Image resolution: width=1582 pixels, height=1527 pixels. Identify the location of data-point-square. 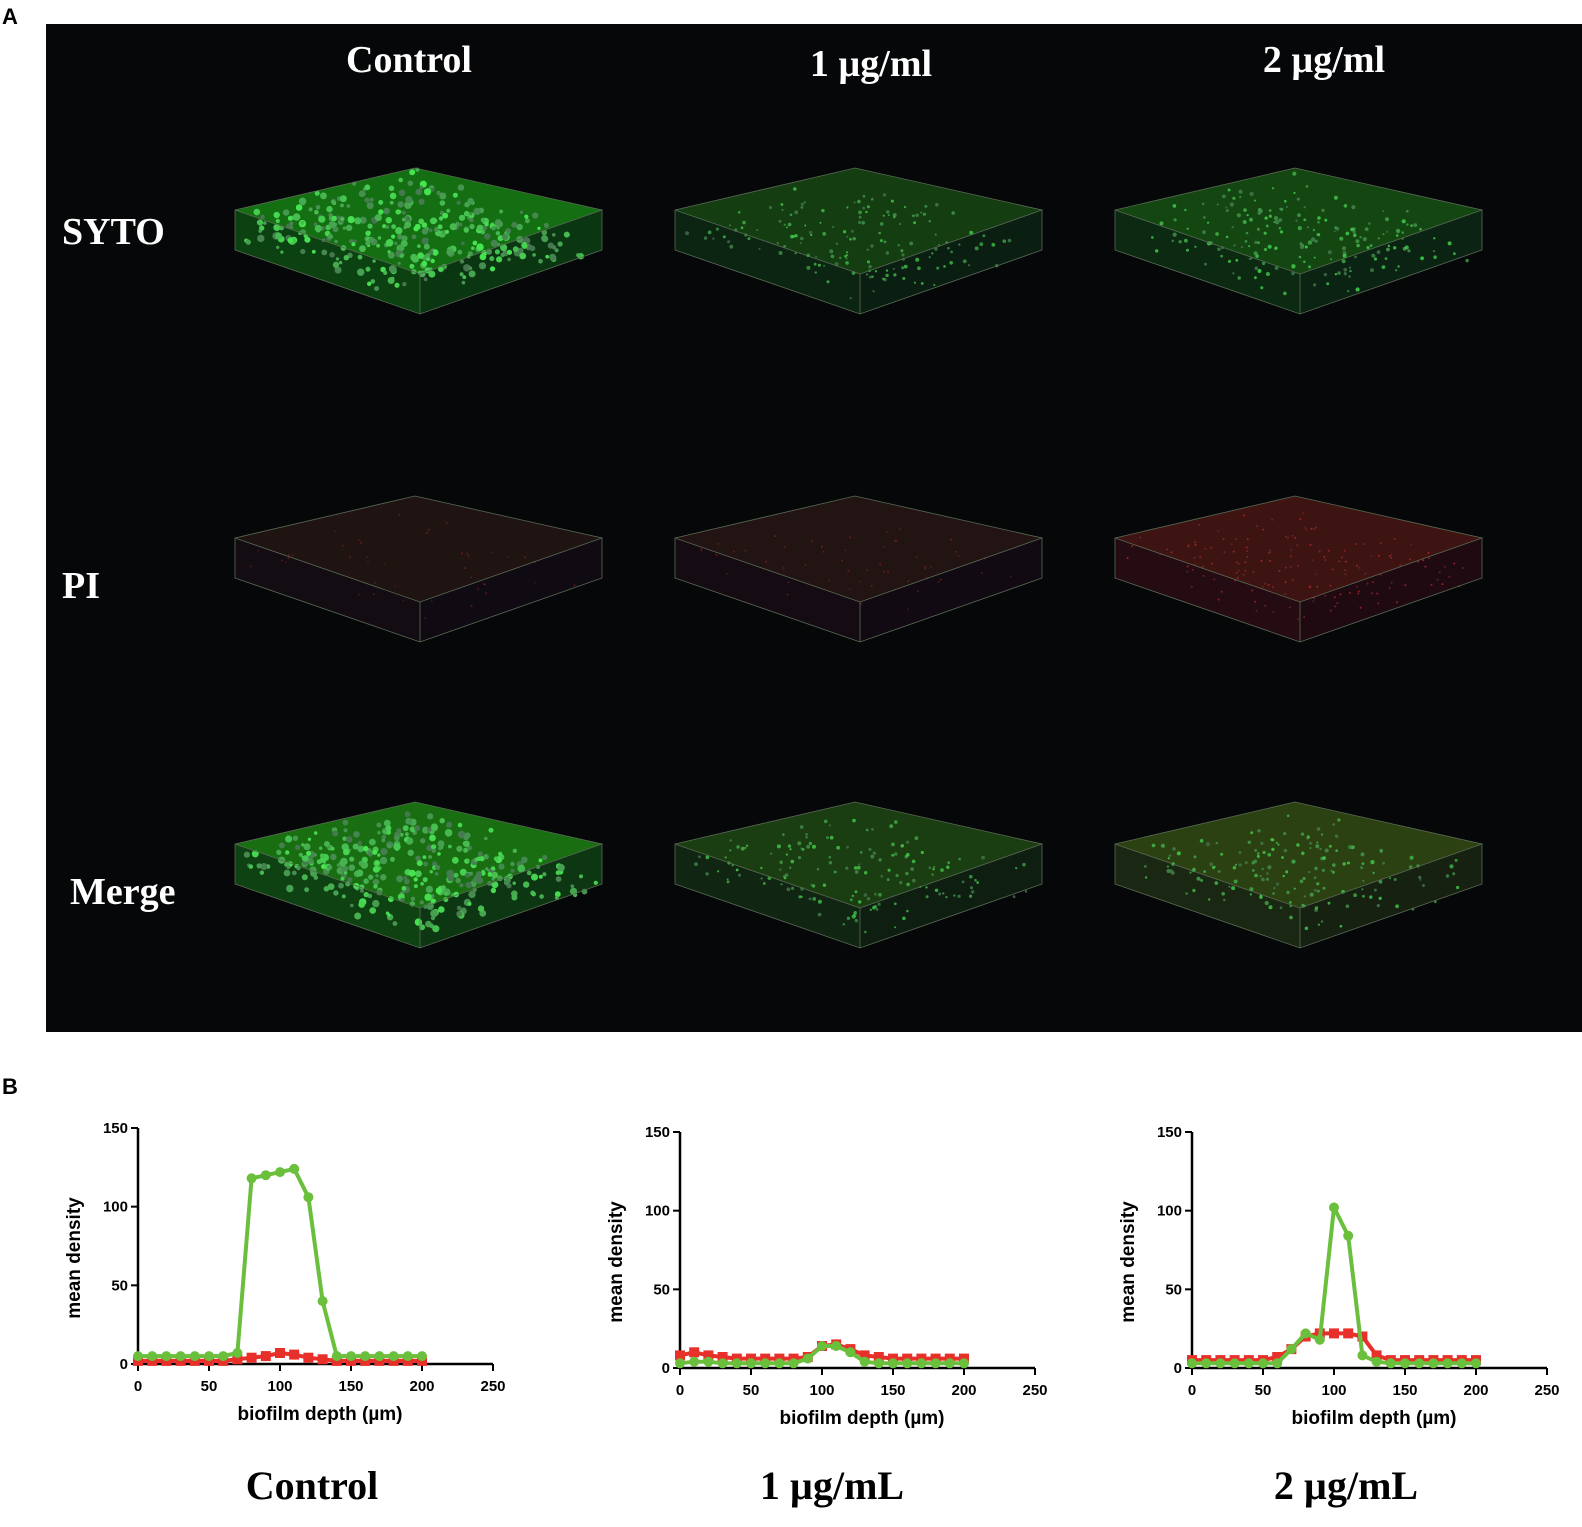
(1362, 1336).